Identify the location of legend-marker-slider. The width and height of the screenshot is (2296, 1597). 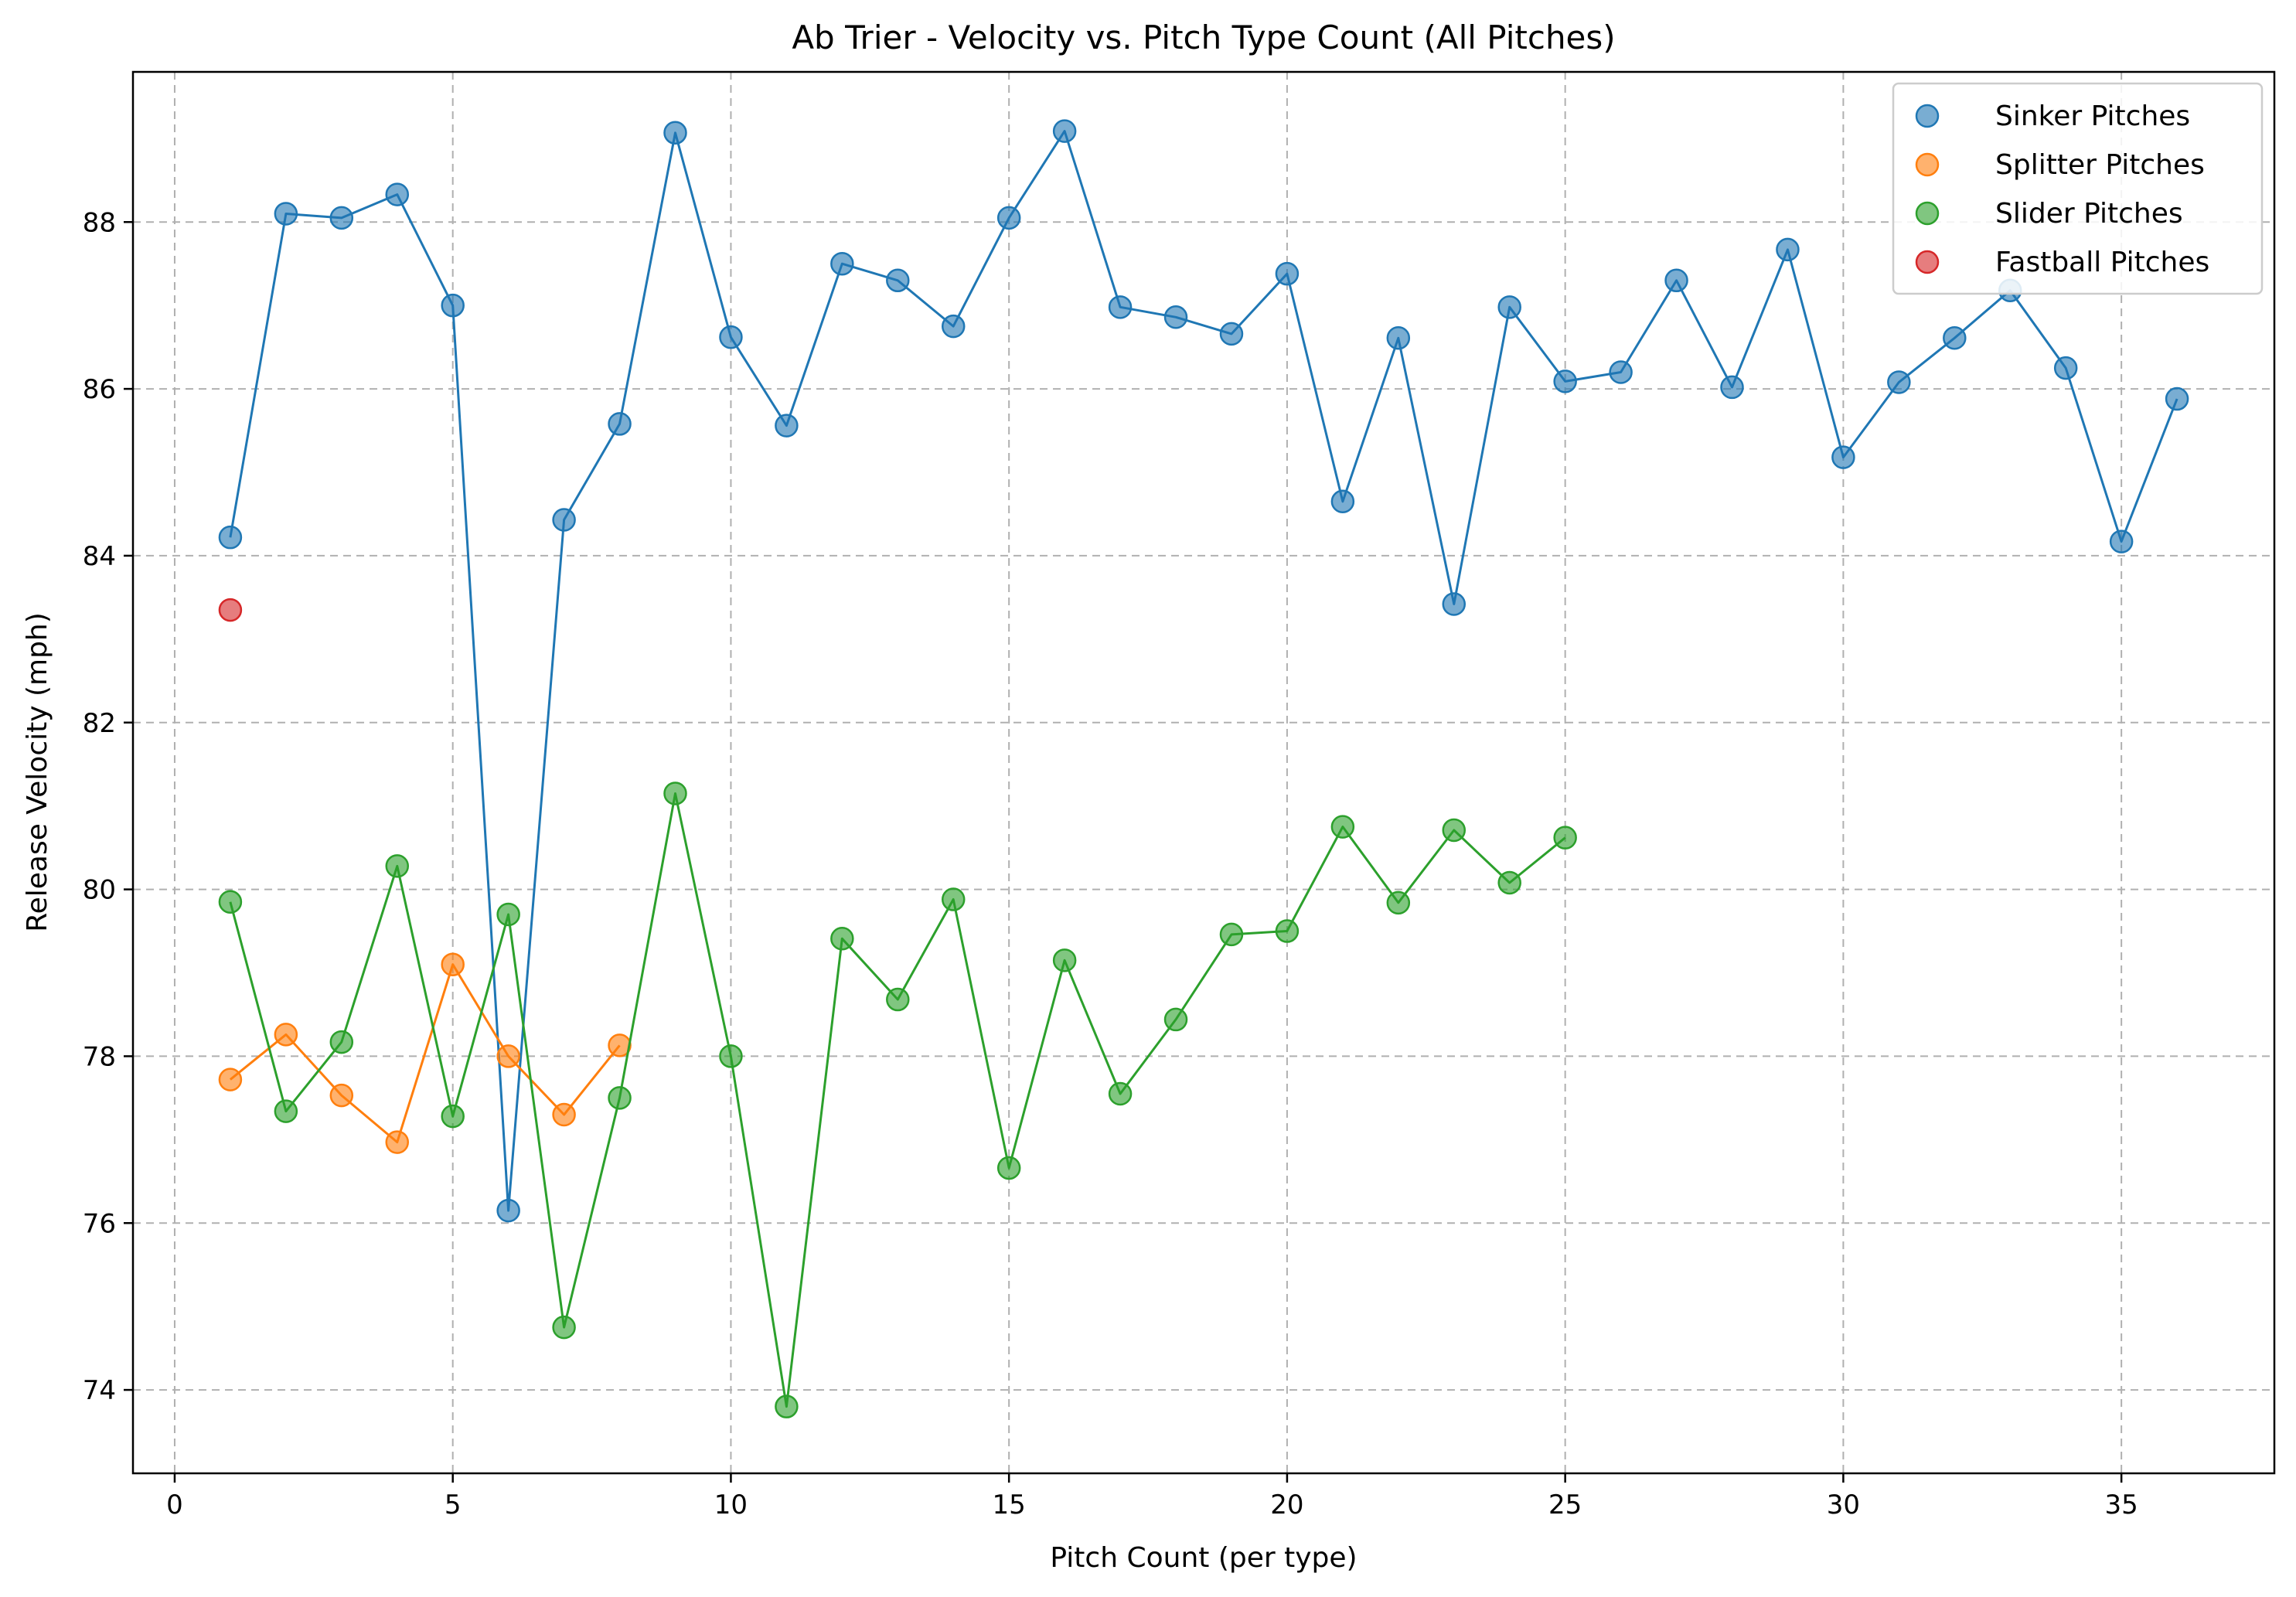
(1927, 213).